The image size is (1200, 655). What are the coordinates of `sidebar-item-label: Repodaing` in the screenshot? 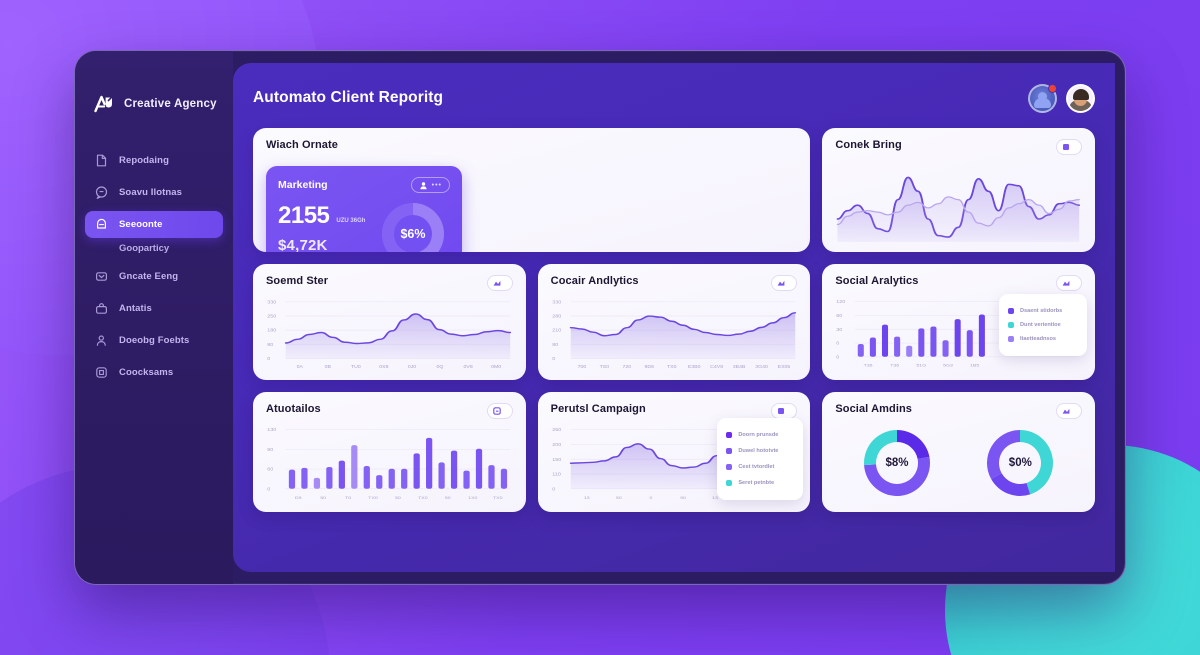 It's located at (144, 160).